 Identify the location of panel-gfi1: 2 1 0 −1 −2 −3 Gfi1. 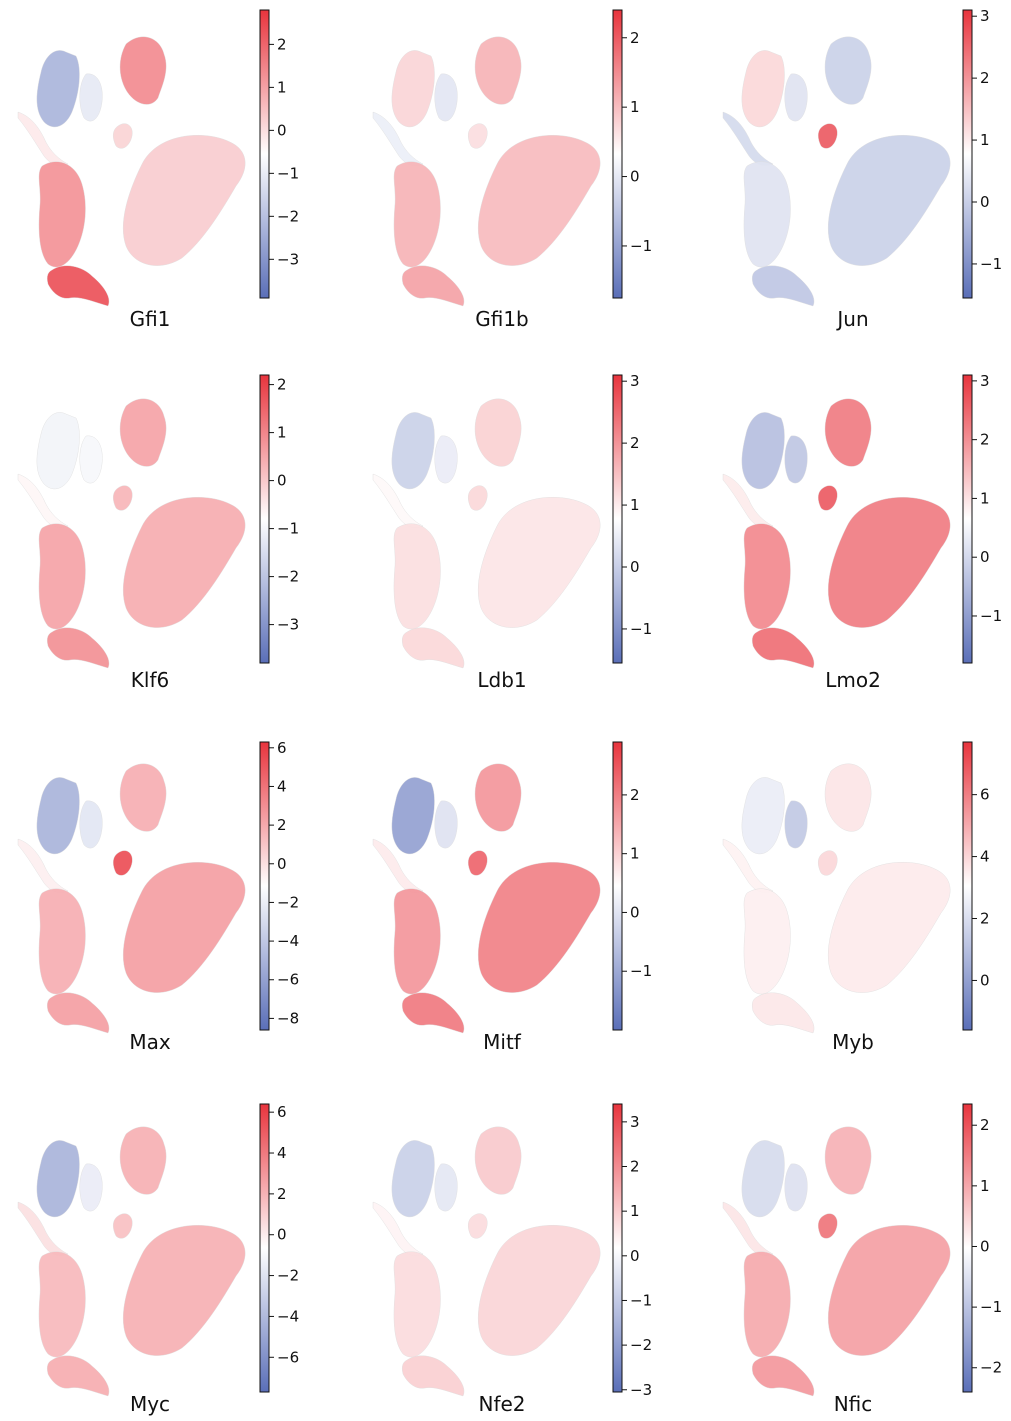
(158, 170).